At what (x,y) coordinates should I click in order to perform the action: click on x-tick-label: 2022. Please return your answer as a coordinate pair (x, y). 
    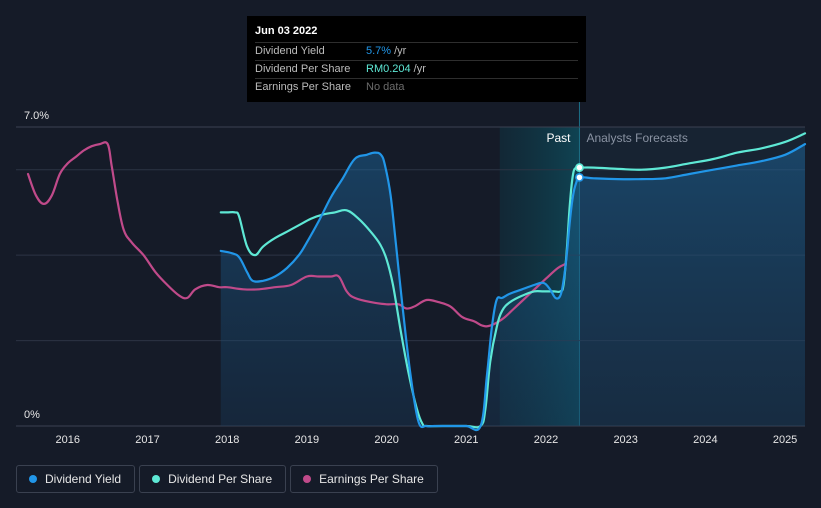
    Looking at the image, I should click on (546, 440).